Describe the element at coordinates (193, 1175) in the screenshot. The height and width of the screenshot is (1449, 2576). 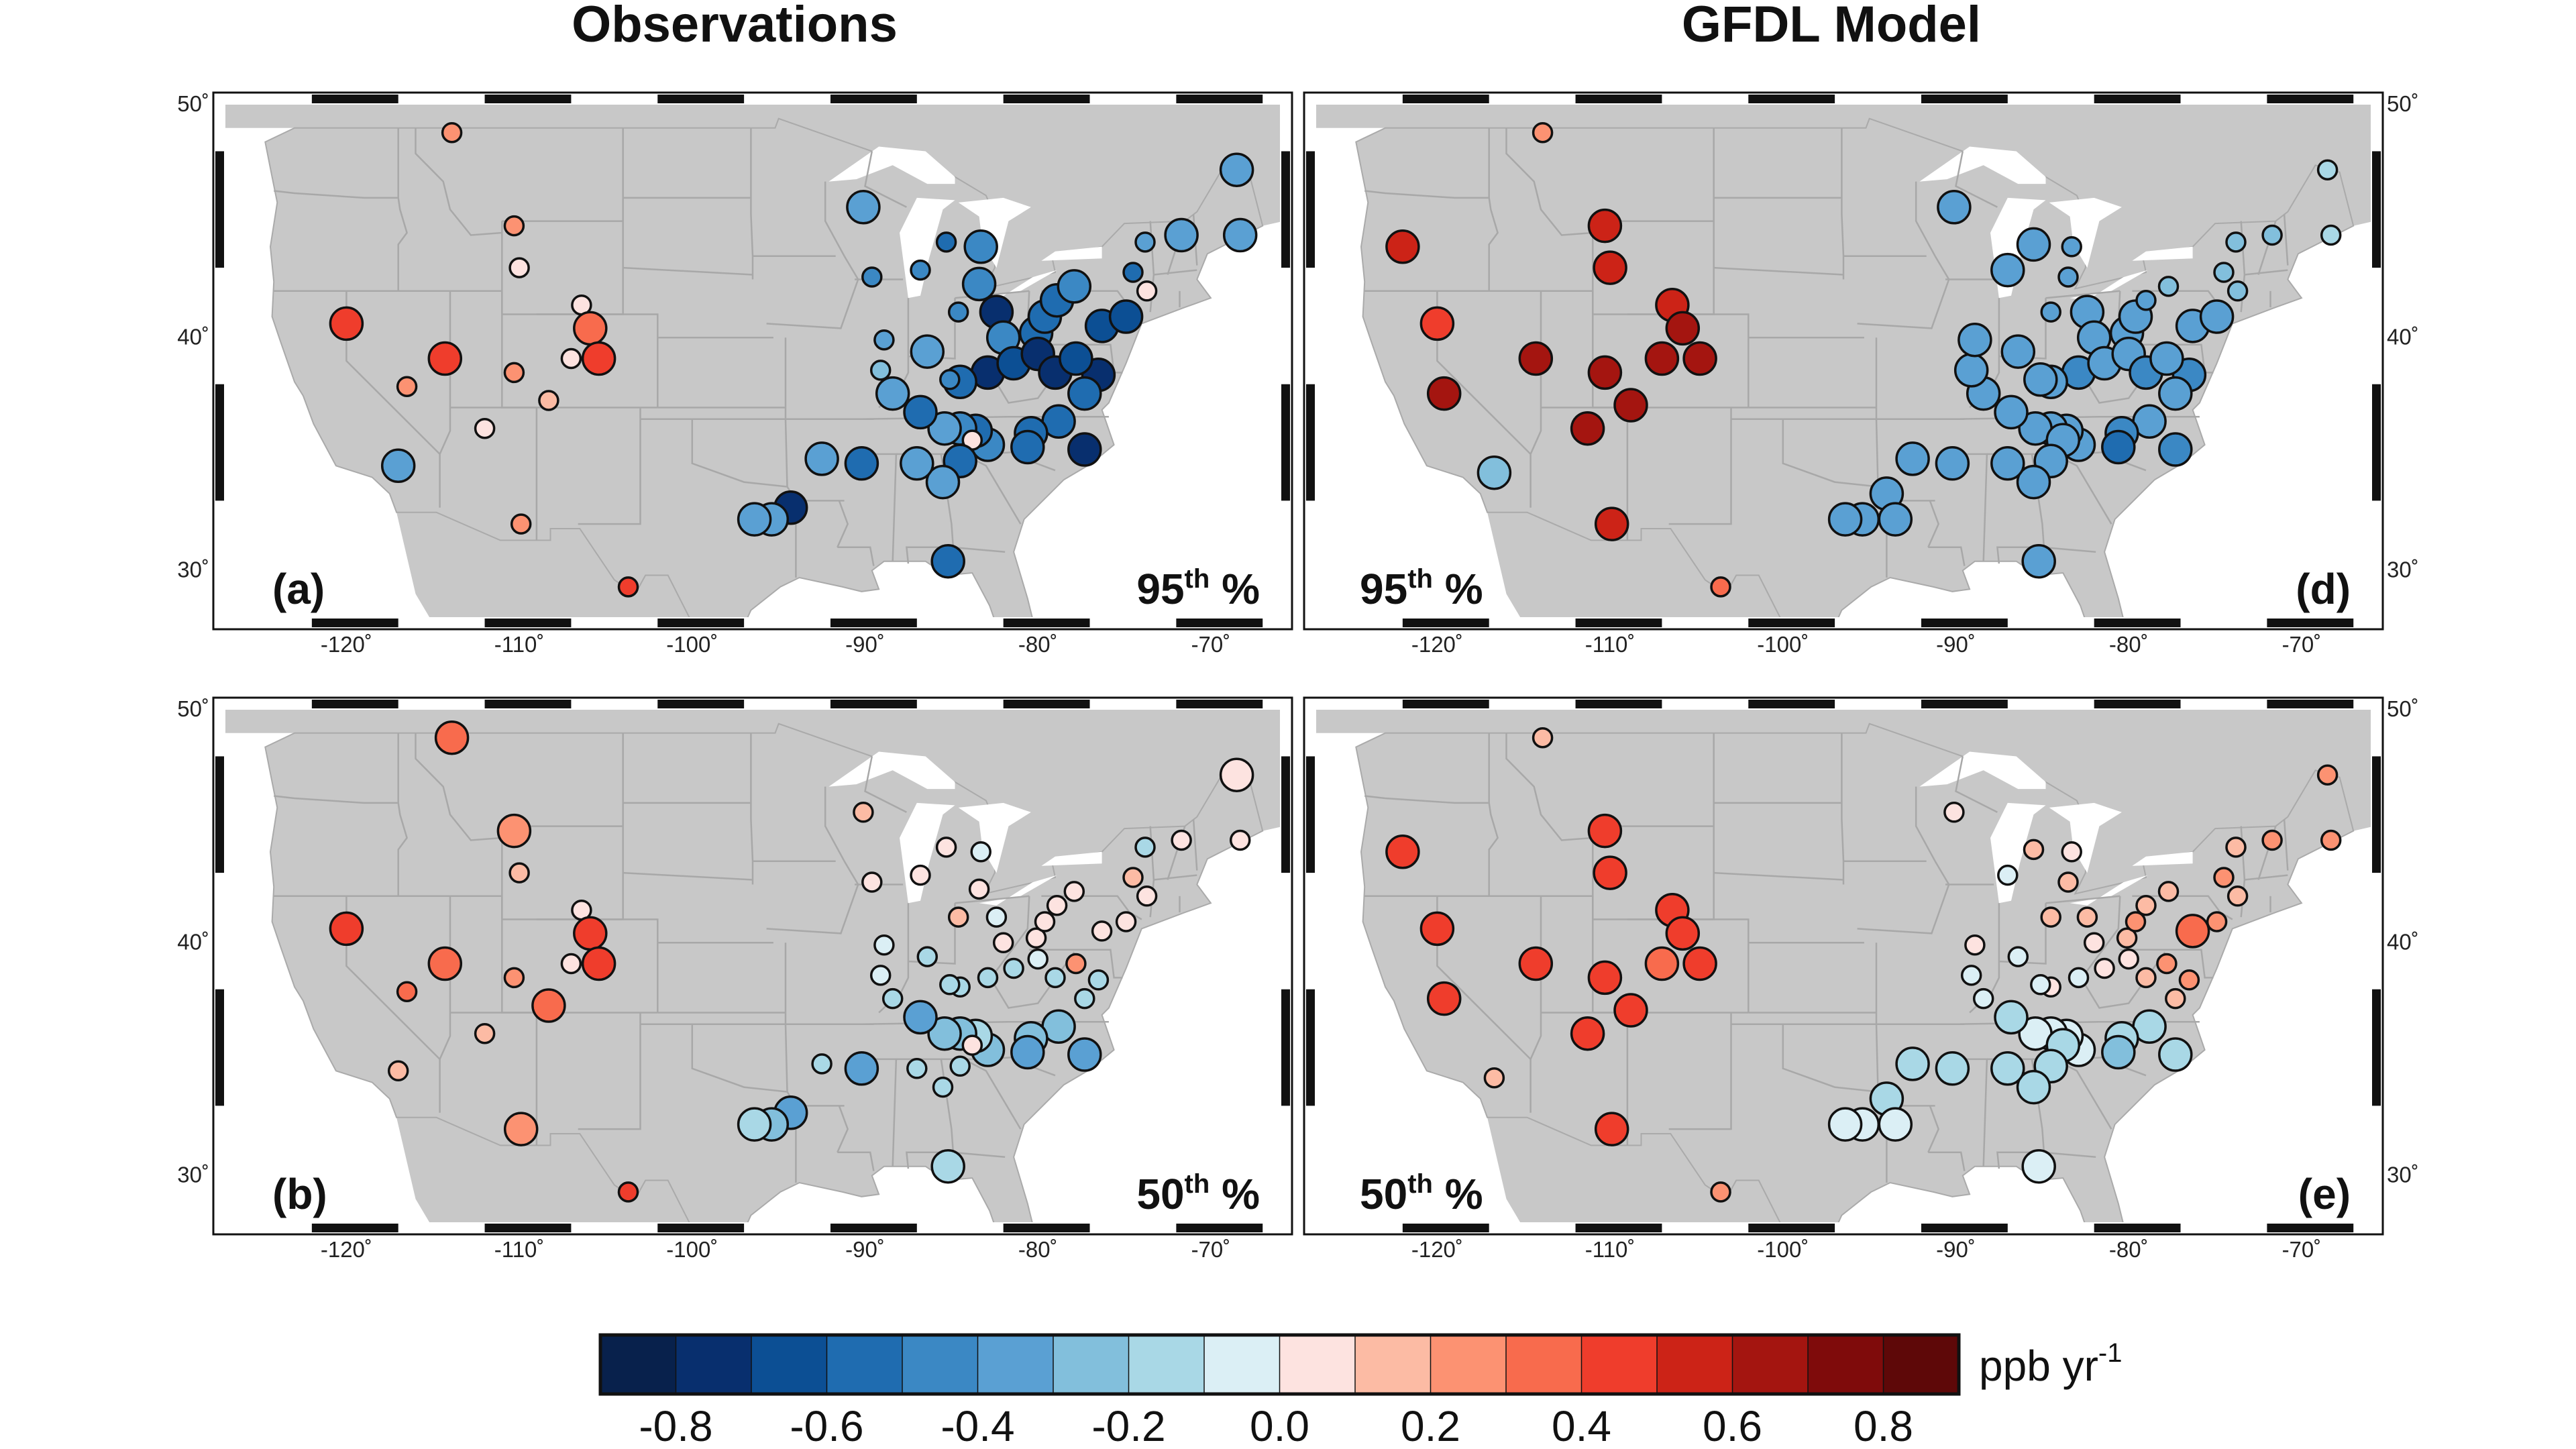
I see `lat-tick-label: 30˚` at that location.